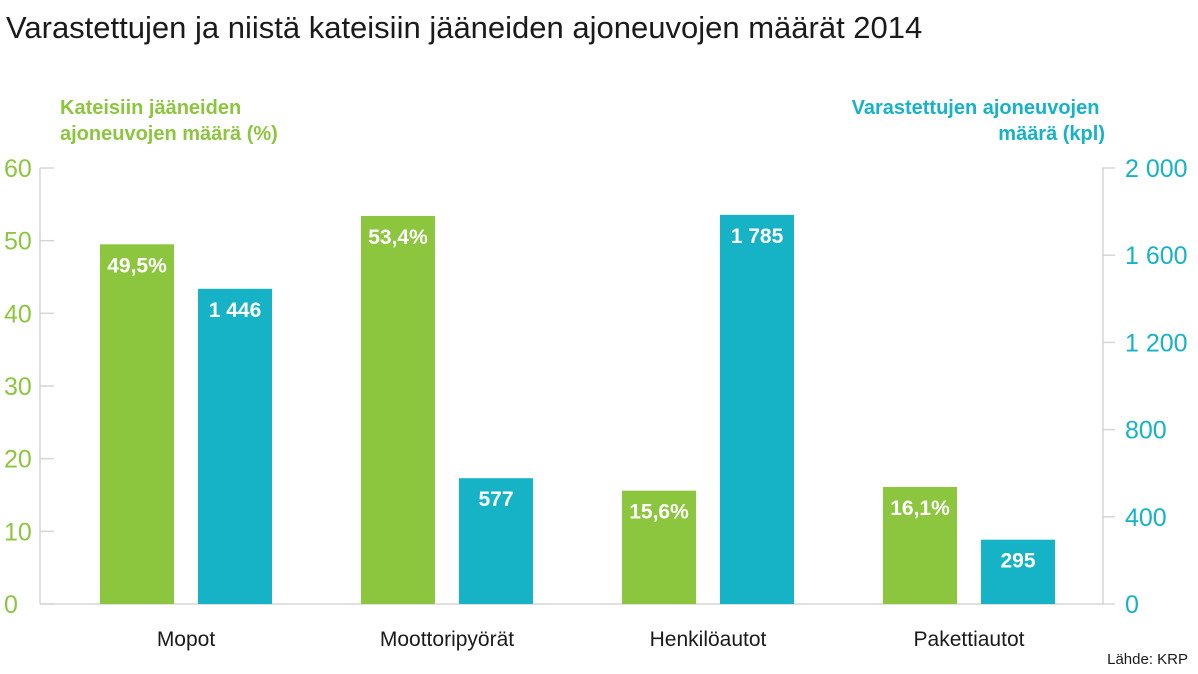 The height and width of the screenshot is (674, 1198). Describe the element at coordinates (1147, 659) in the screenshot. I see `source-note: Lähde: KRP` at that location.